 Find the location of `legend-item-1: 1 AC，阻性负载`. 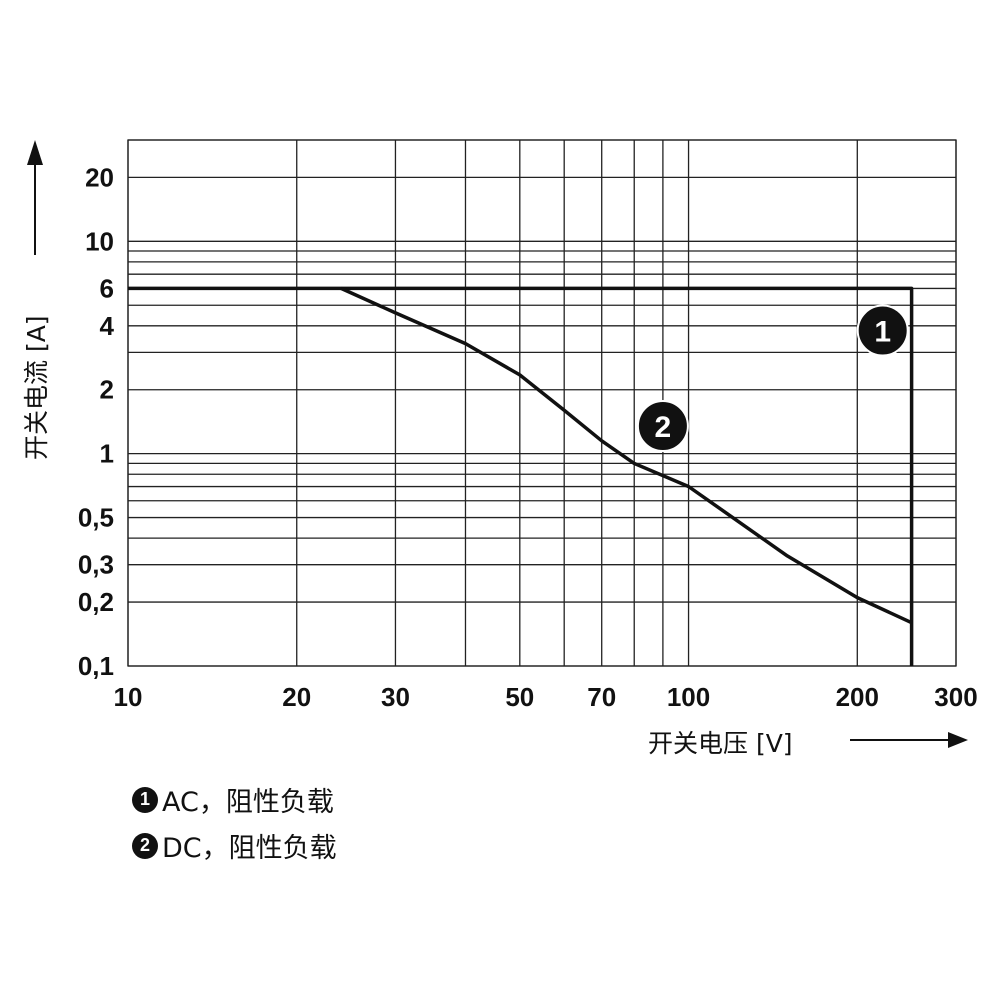

legend-item-1: 1 AC，阻性负载 is located at coordinates (233, 799).